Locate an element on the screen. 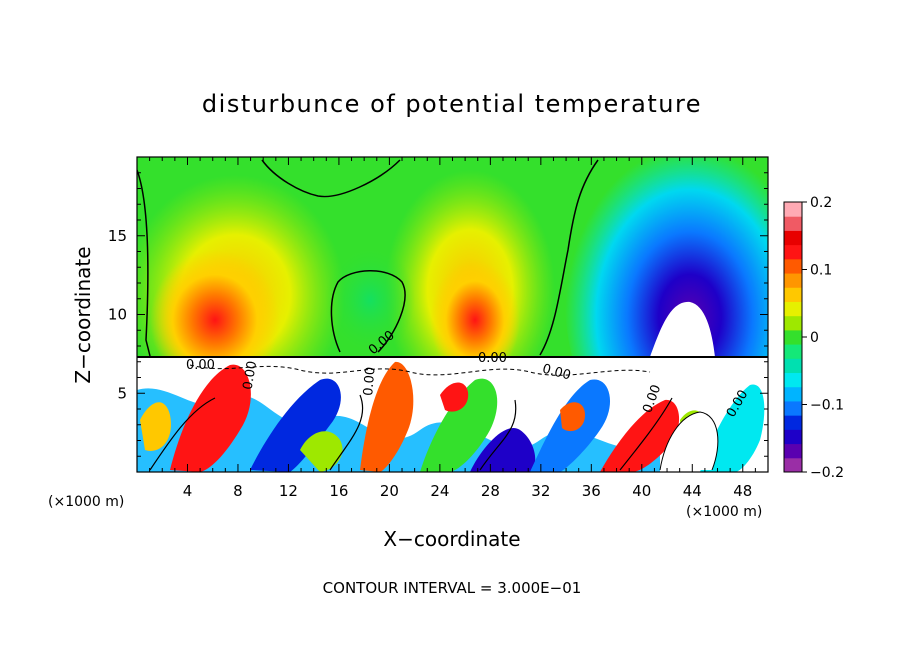 Image resolution: width=904 pixels, height=654 pixels. colorbar: 0.2 0.1 0 −0.1 −0.2 is located at coordinates (813, 338).